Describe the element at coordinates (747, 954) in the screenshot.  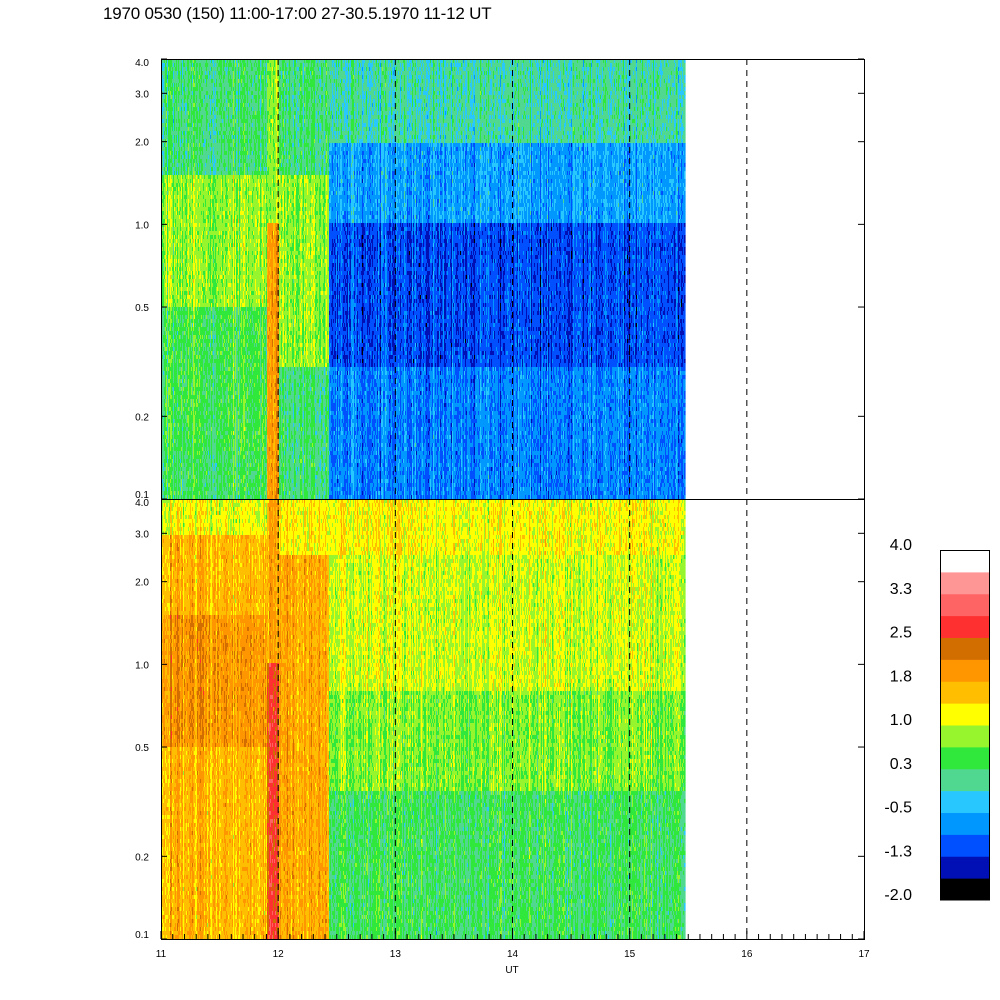
I see `x-tick-label: 16` at that location.